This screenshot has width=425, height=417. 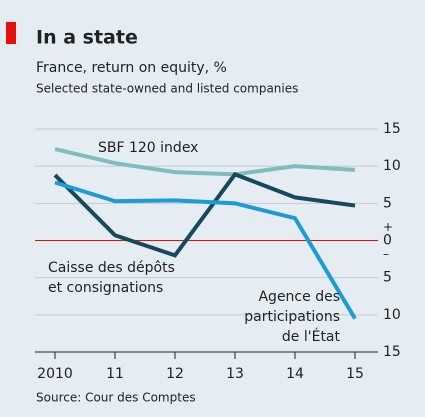 I want to click on subtitle: France, return on equity, %, so click(x=131, y=68).